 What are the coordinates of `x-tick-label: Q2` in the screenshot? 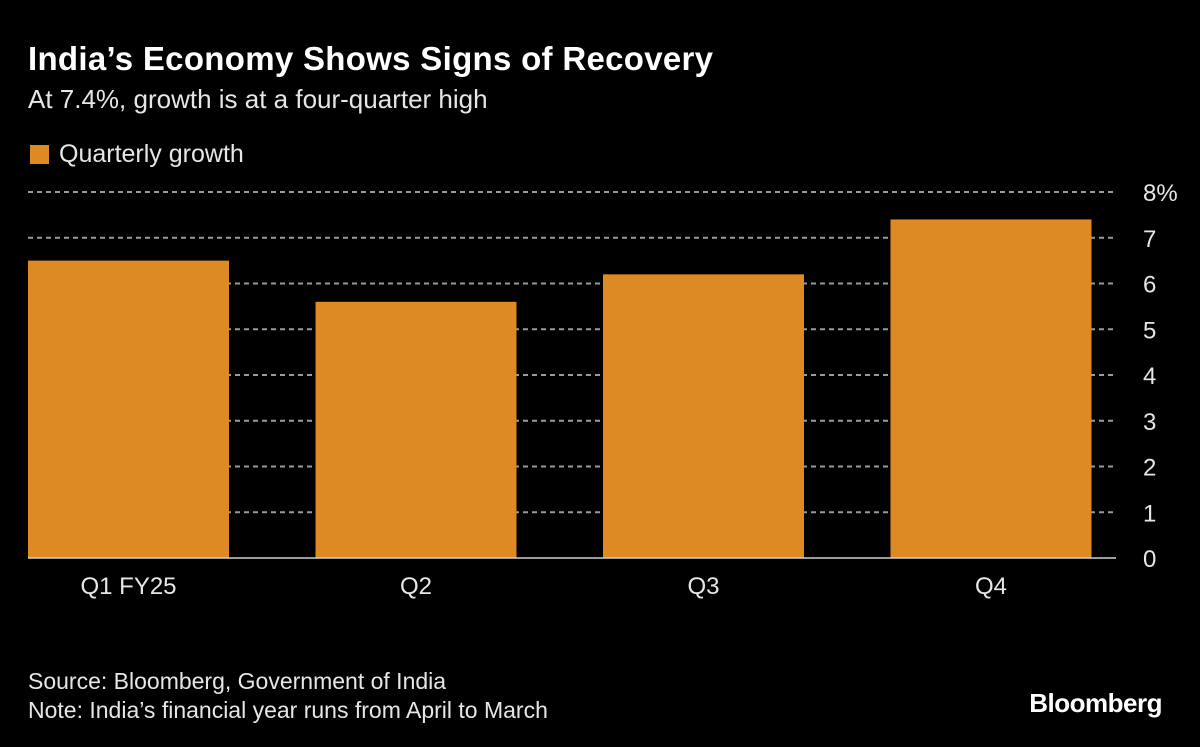 It's located at (416, 586).